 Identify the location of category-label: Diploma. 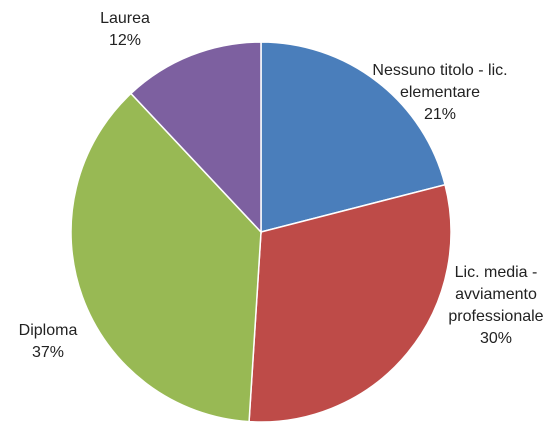
(48, 330).